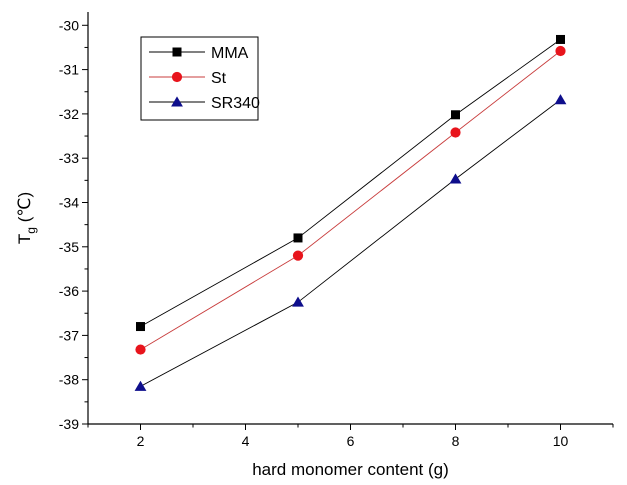 Image resolution: width=627 pixels, height=485 pixels. What do you see at coordinates (69, 247) in the screenshot?
I see `y-tick-label: -35` at bounding box center [69, 247].